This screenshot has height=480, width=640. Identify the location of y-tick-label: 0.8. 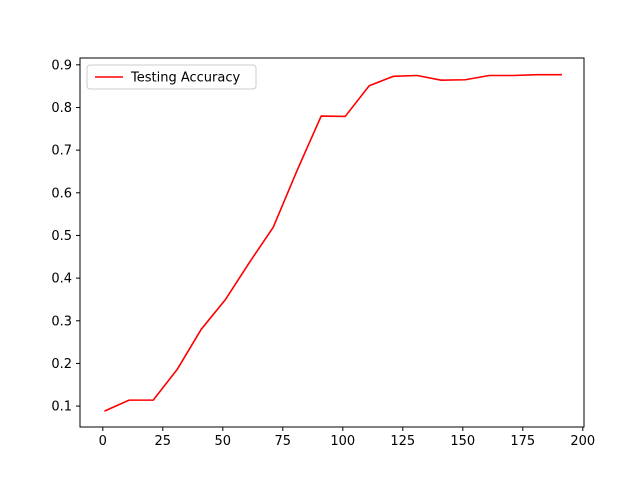
(61, 108).